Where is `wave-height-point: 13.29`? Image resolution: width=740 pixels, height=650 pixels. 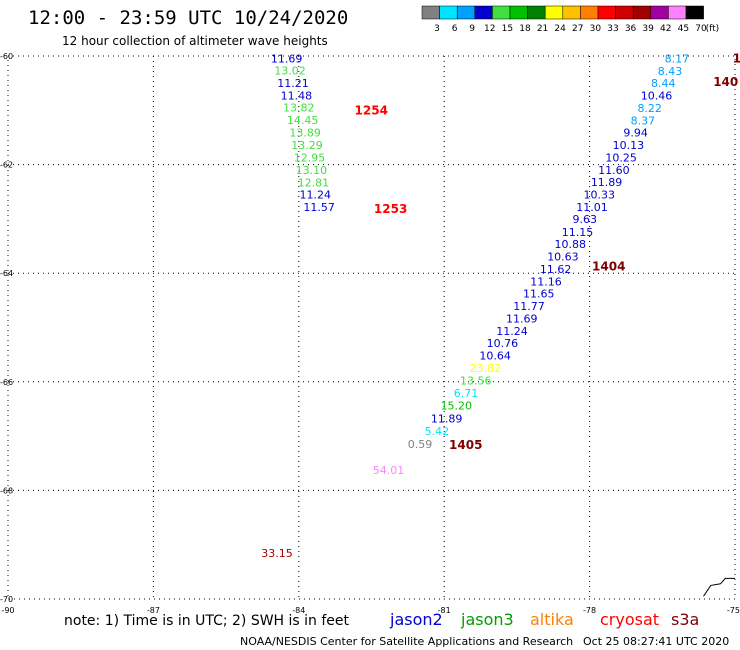
wave-height-point: 13.29 is located at coordinates (307, 145).